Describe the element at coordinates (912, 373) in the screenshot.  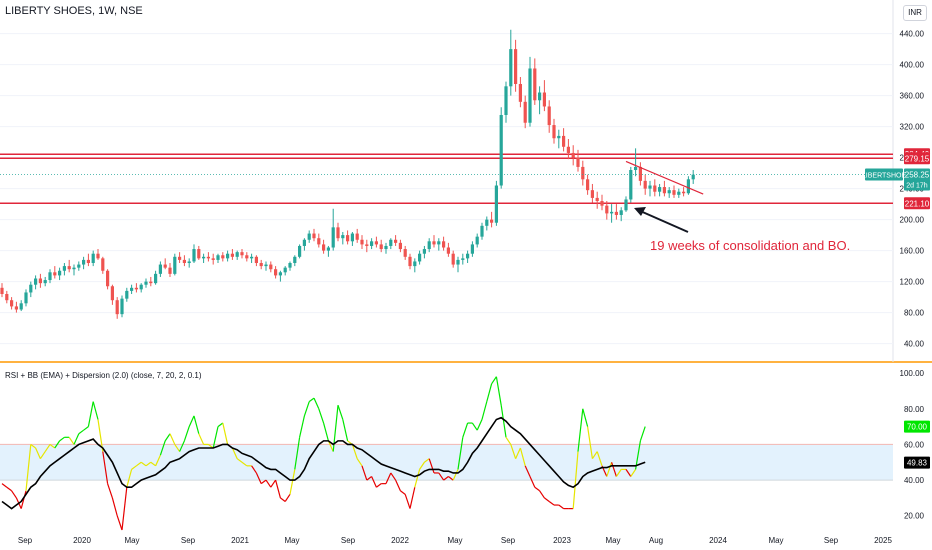
I see `rsi-tick-label: 100.00` at that location.